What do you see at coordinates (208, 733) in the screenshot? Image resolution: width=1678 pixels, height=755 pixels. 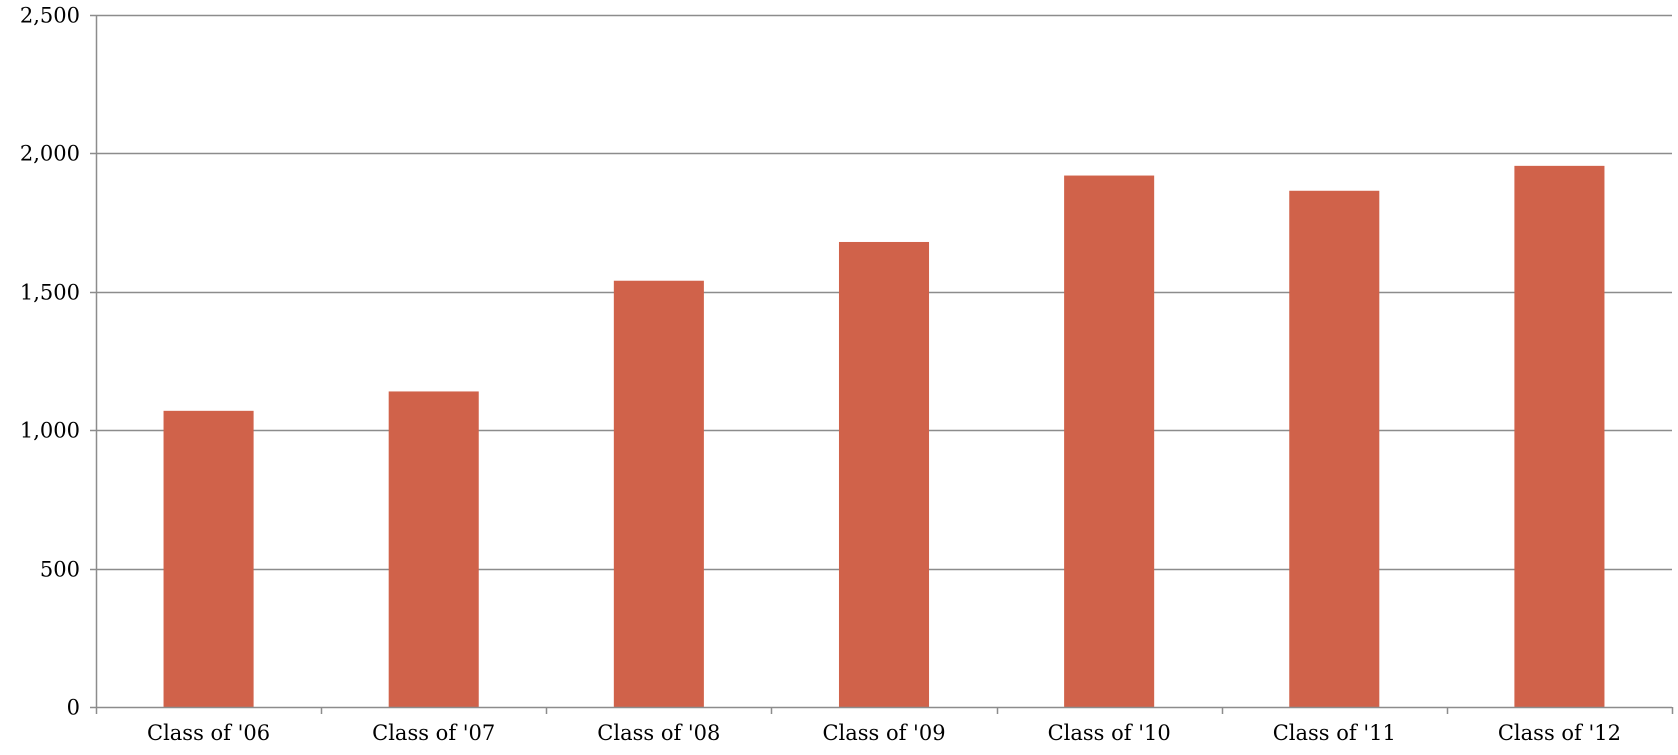 I see `x-tick-label: Class of '06` at bounding box center [208, 733].